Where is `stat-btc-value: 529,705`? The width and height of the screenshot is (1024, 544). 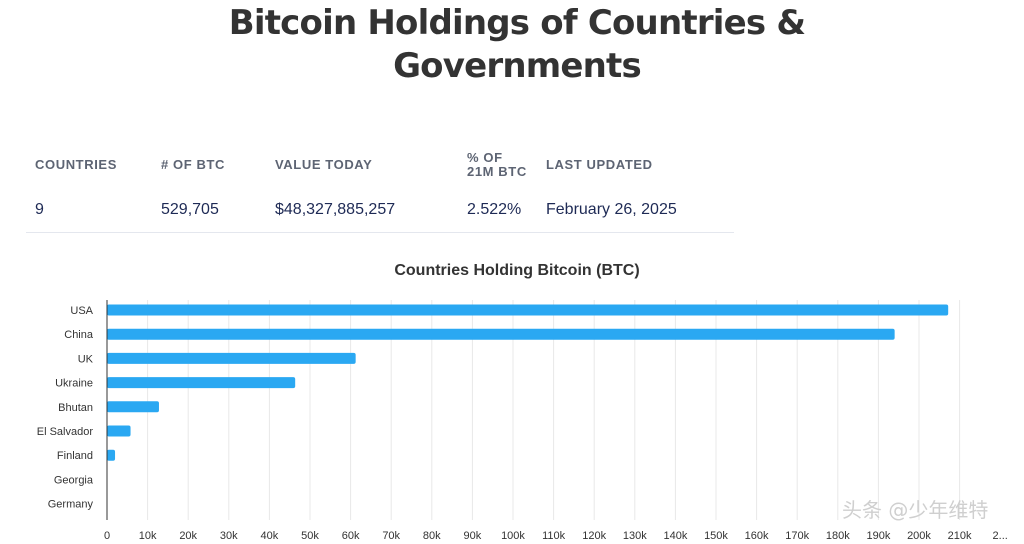 stat-btc-value: 529,705 is located at coordinates (190, 209).